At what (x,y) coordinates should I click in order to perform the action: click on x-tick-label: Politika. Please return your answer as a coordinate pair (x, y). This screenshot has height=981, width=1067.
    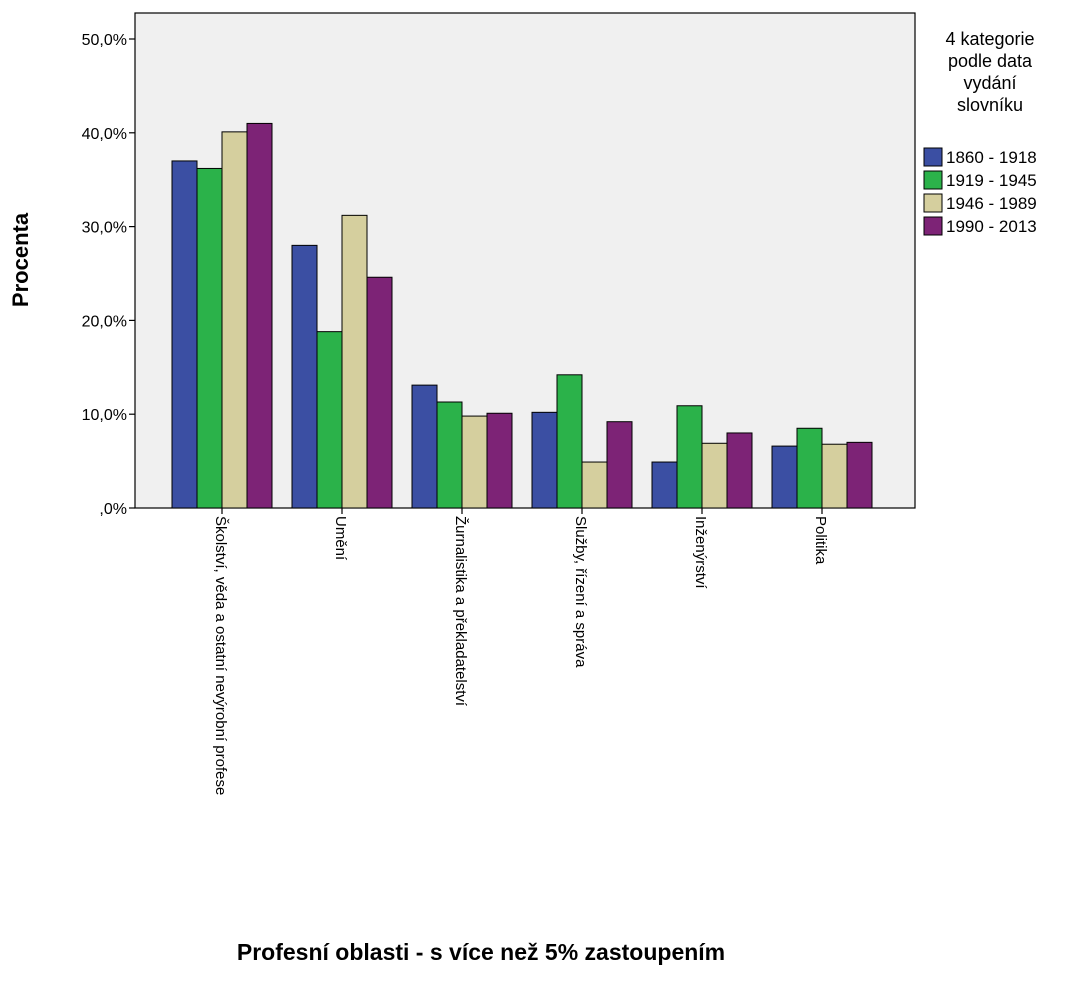
    Looking at the image, I should click on (820, 540).